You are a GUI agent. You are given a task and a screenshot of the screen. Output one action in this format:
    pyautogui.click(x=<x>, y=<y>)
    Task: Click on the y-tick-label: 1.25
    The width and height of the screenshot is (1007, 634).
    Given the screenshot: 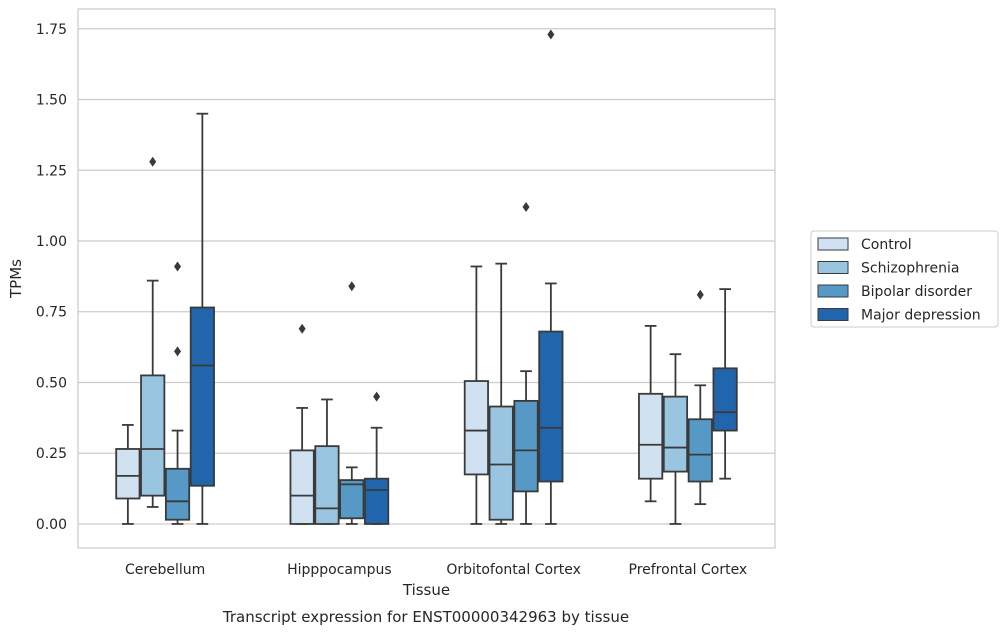 What is the action you would take?
    pyautogui.click(x=51, y=171)
    